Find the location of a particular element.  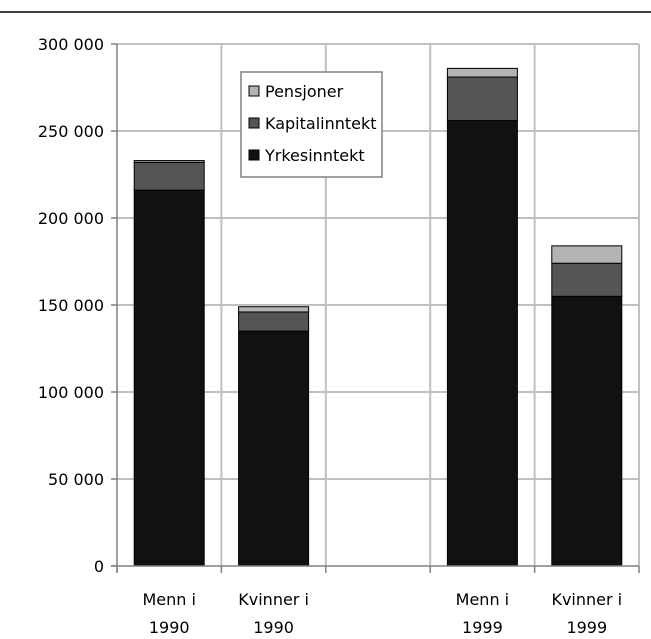

legend-label-pensjoner: Pensjoner is located at coordinates (304, 91).